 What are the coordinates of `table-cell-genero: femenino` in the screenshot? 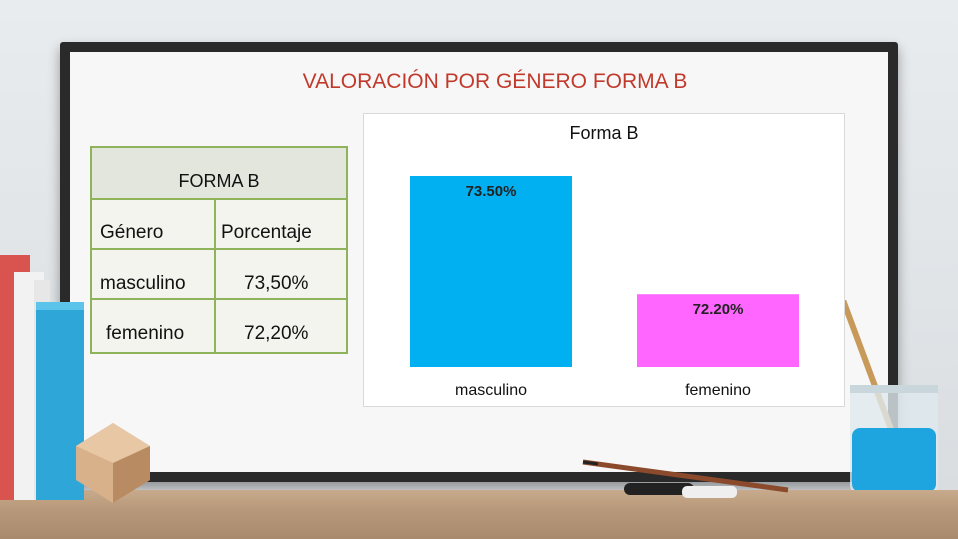 It's located at (145, 333).